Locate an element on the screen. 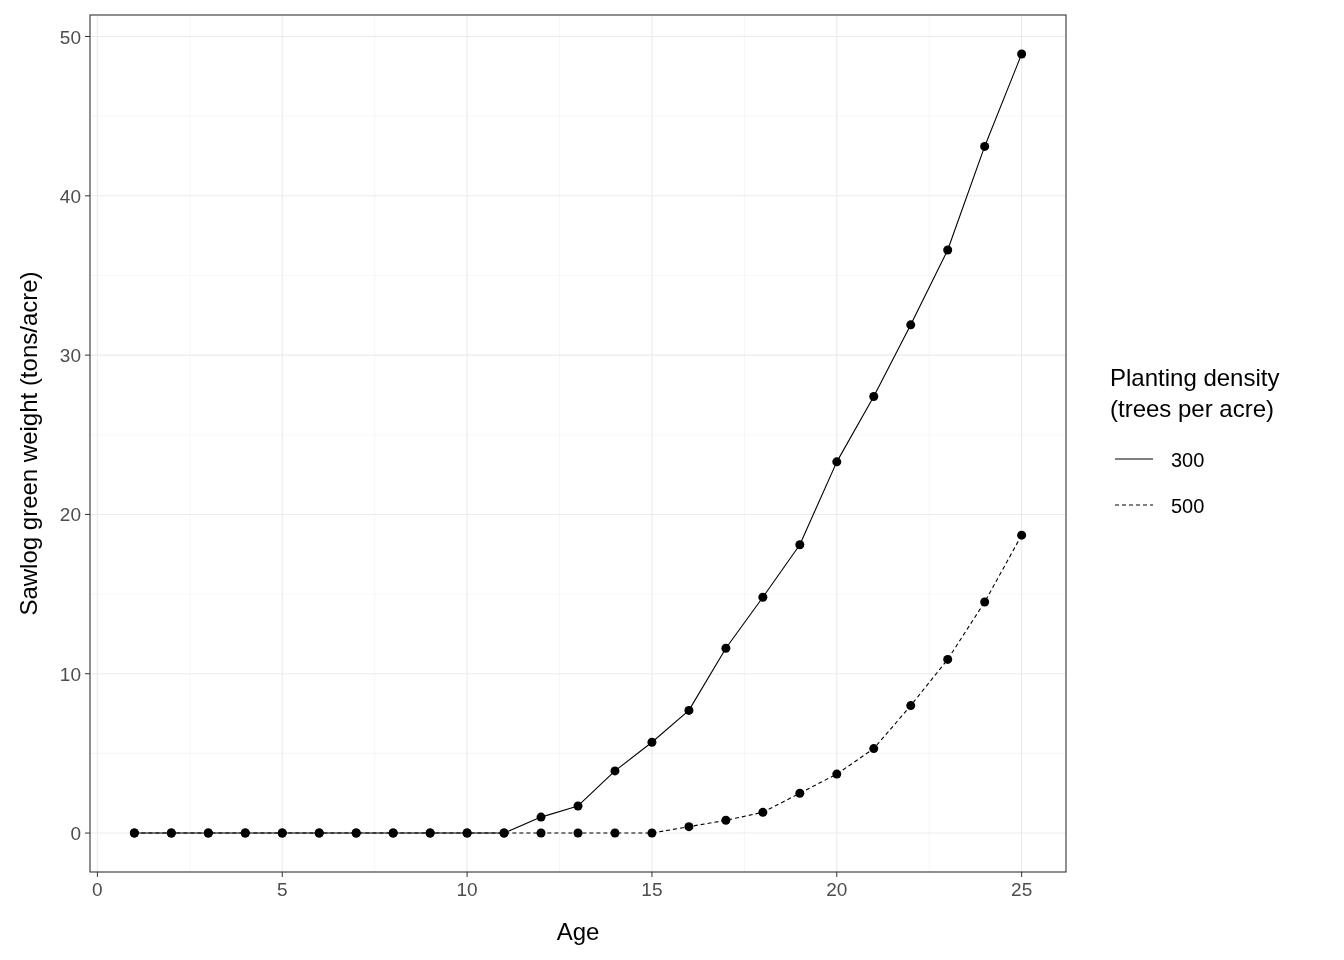  y-tick-label: 0 is located at coordinates (75, 834).